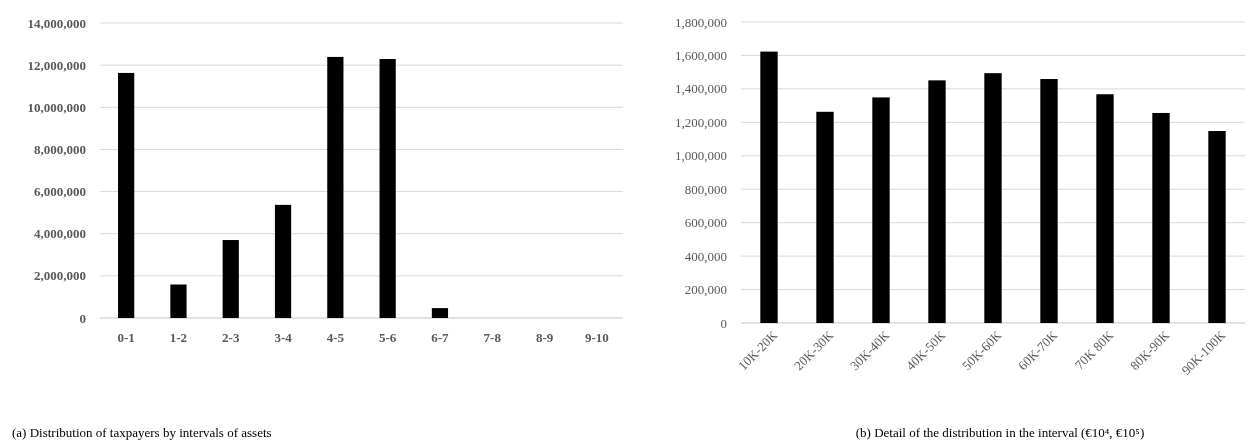 The width and height of the screenshot is (1249, 448). What do you see at coordinates (387, 337) in the screenshot?
I see `x-tick-label: 5-6` at bounding box center [387, 337].